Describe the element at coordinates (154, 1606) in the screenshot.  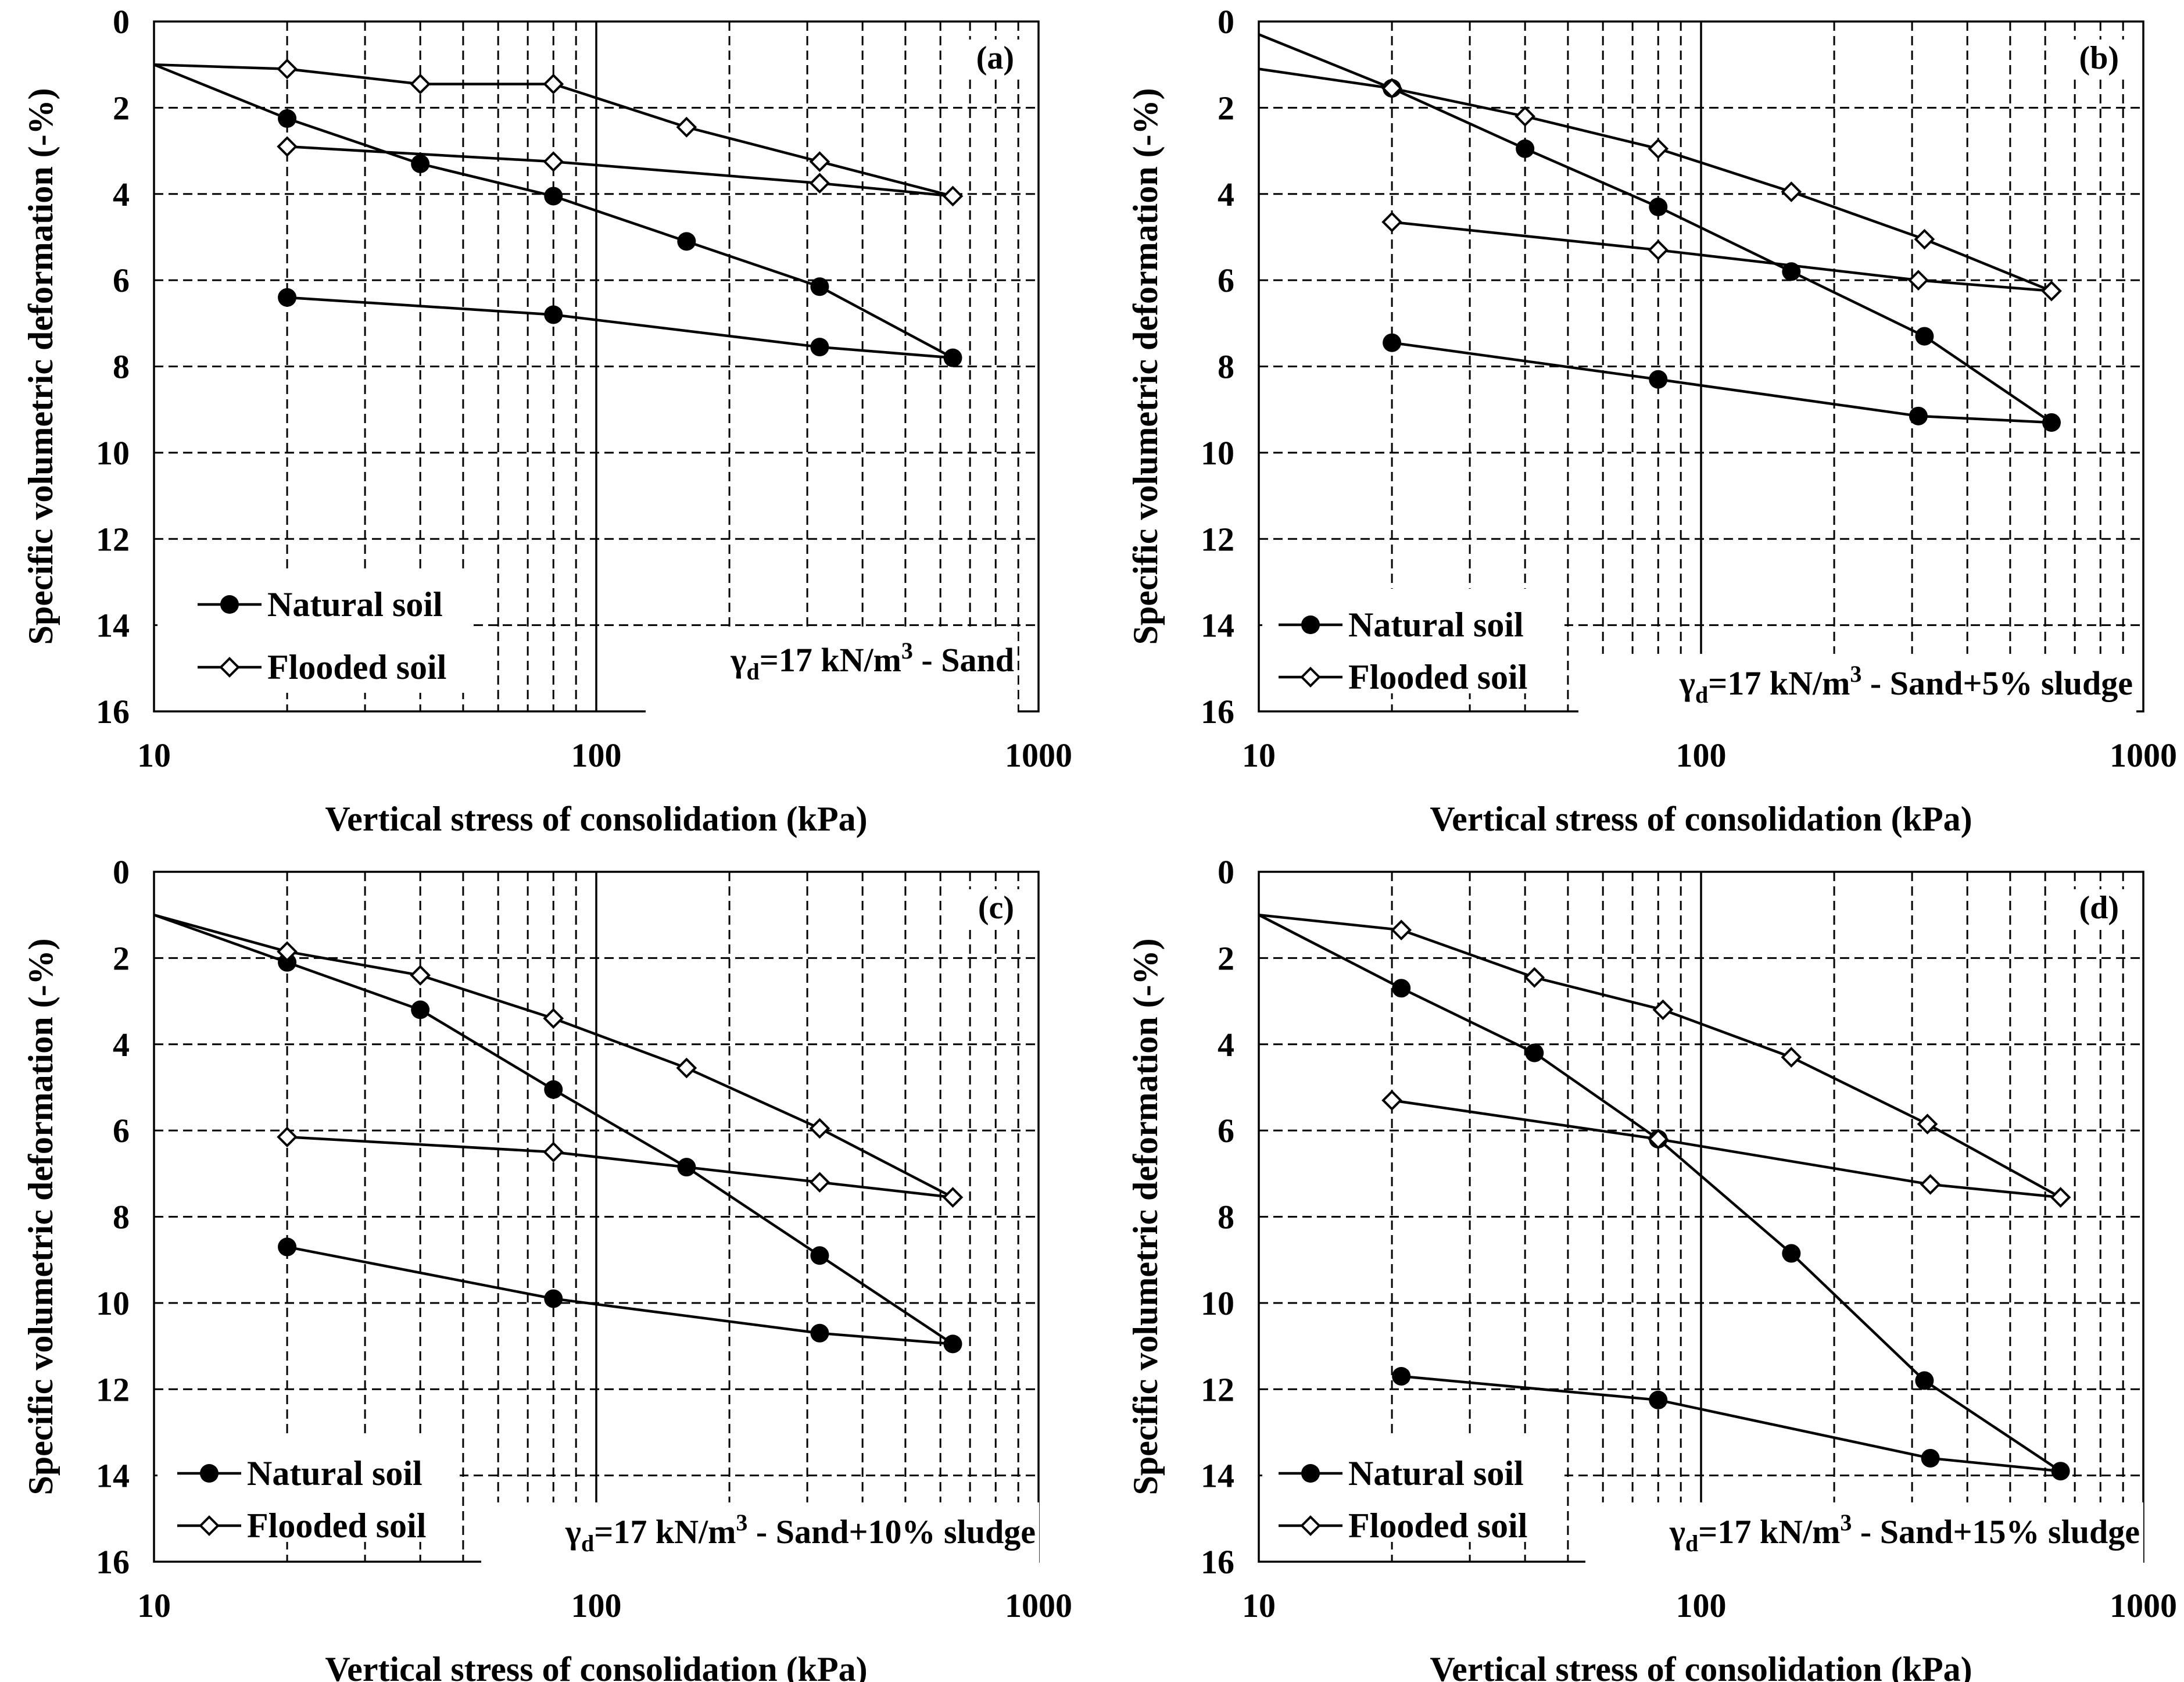
I see `x-tick-label: 10` at that location.